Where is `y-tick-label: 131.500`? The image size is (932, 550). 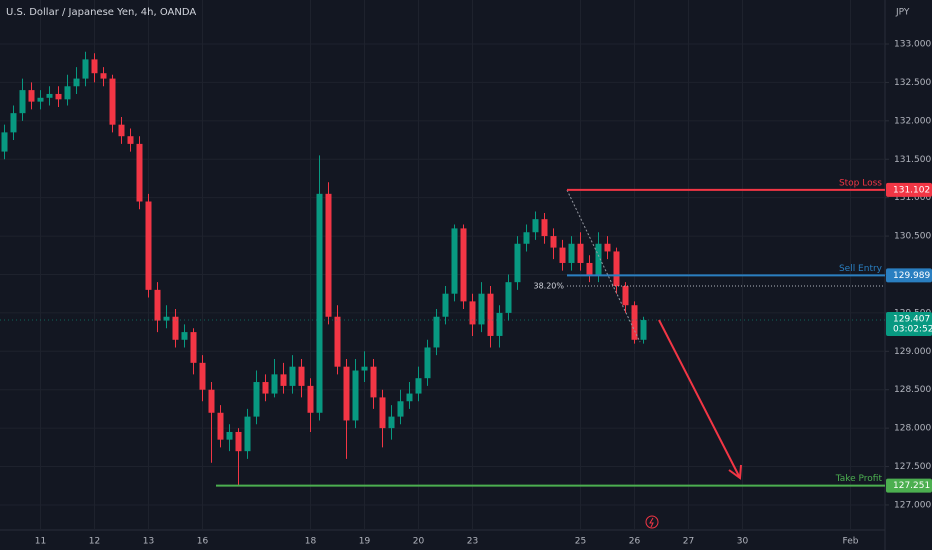 y-tick-label: 131.500 is located at coordinates (912, 160).